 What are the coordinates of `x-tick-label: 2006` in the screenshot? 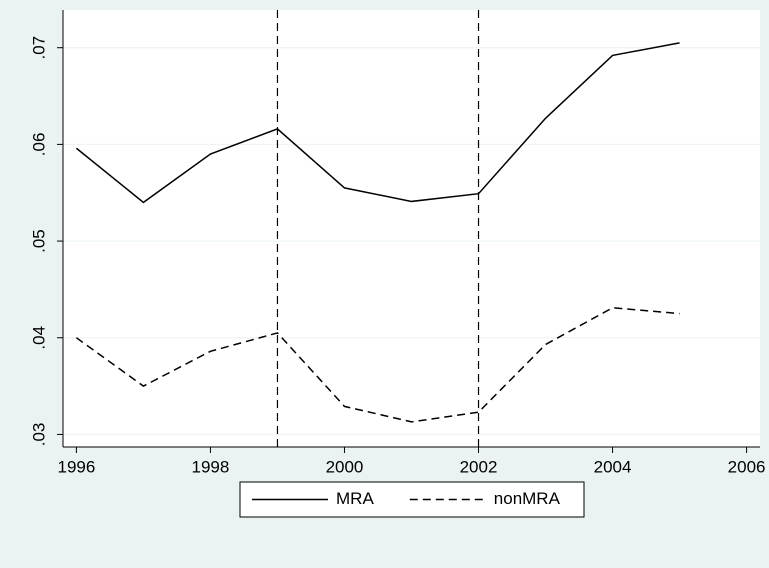 It's located at (747, 466).